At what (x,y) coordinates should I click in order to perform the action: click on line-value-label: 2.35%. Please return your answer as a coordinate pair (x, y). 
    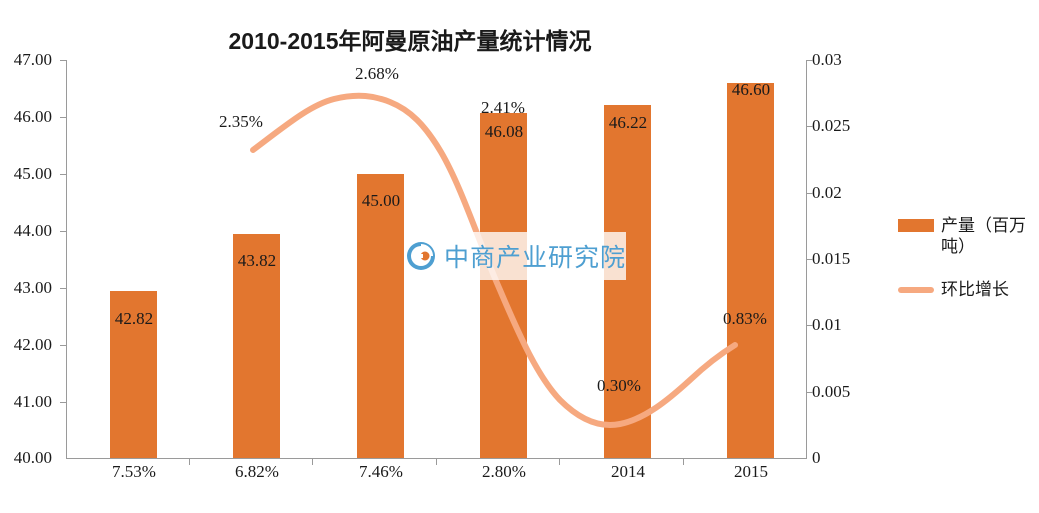
    Looking at the image, I should click on (241, 121).